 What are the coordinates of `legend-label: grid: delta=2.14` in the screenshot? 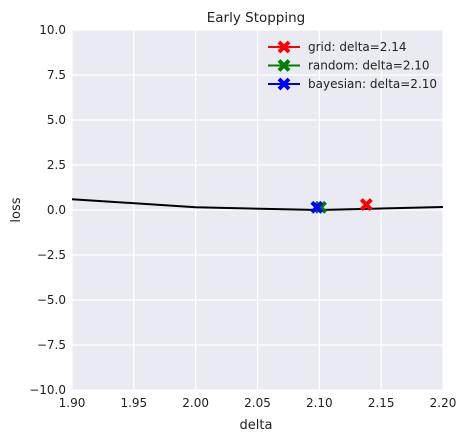 It's located at (357, 47).